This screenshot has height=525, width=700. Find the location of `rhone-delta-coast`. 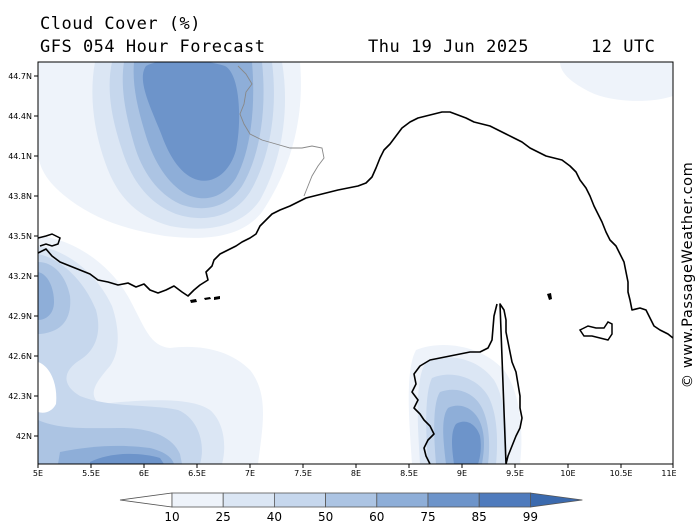

rhone-delta-coast is located at coordinates (49, 240).